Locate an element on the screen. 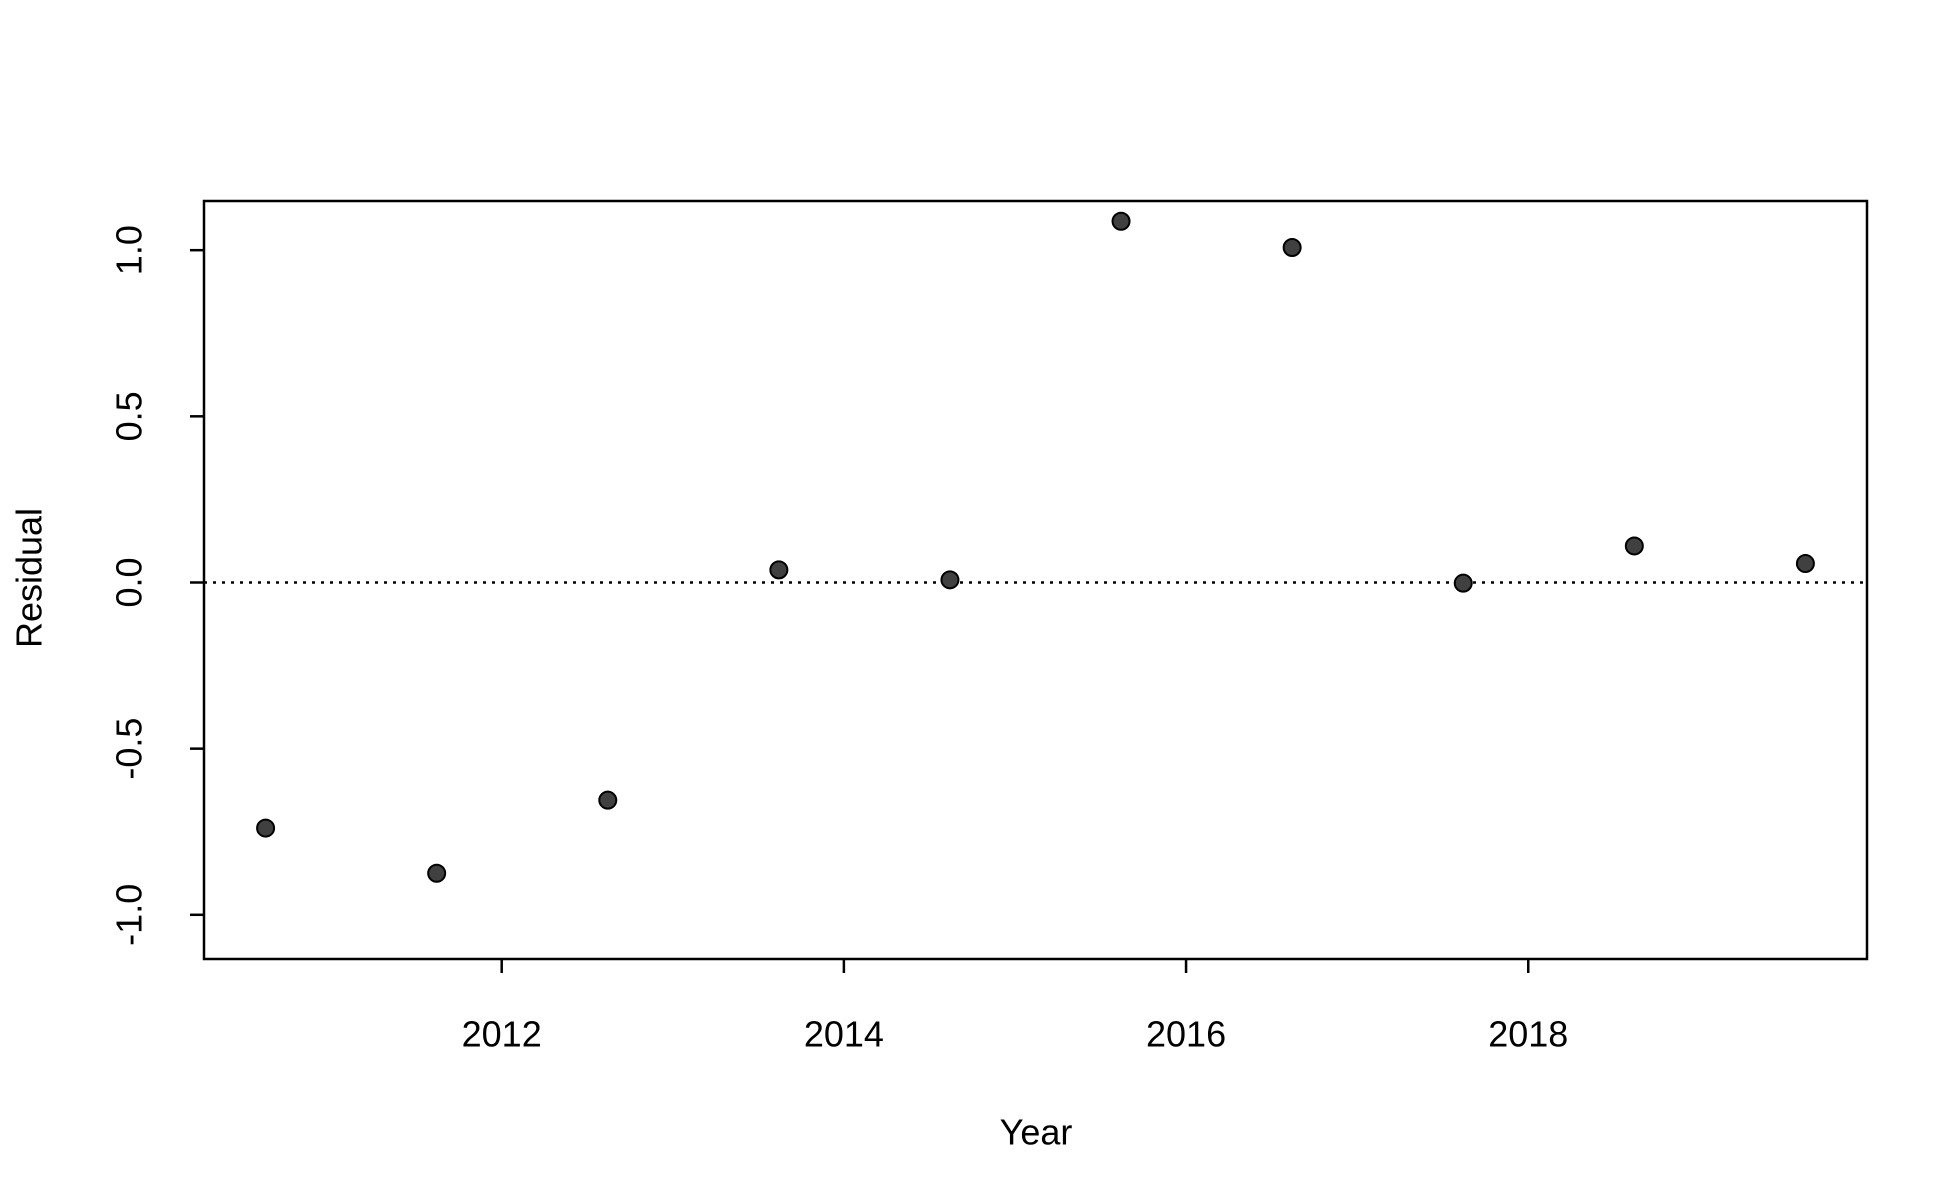 The image size is (1950, 1200). x-tick-label: 2016 is located at coordinates (1186, 1034).